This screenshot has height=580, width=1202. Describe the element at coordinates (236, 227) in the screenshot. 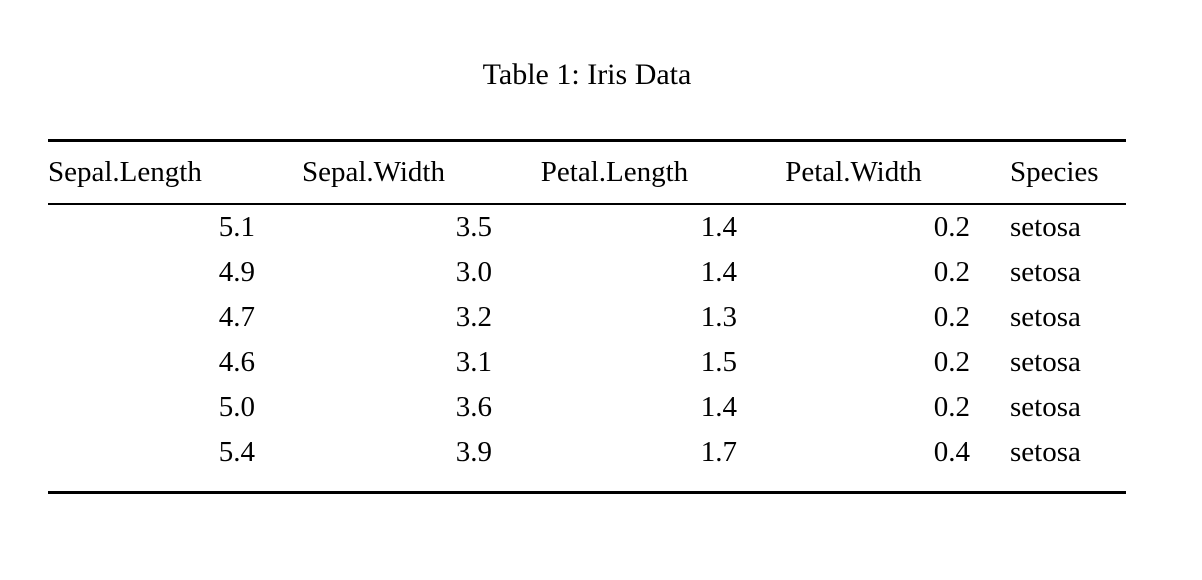

I see `cell-sepal-length: 5.1` at that location.